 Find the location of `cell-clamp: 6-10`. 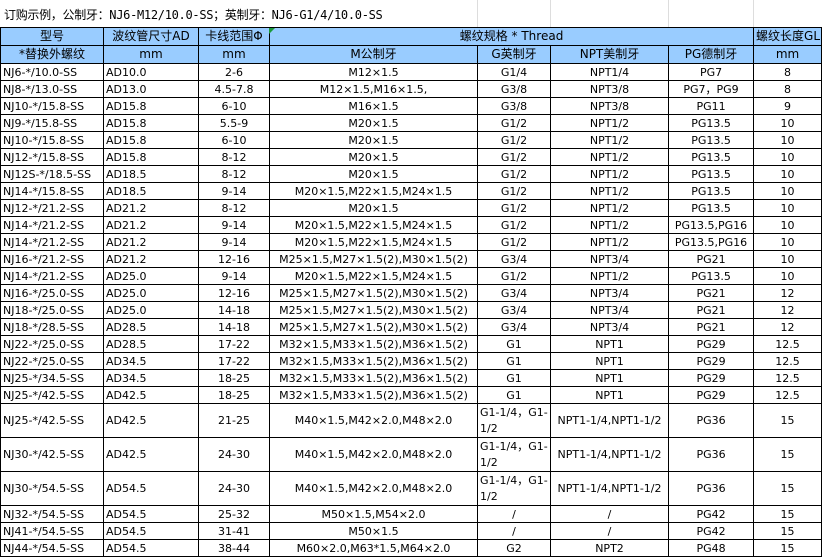

cell-clamp: 6-10 is located at coordinates (234, 106).